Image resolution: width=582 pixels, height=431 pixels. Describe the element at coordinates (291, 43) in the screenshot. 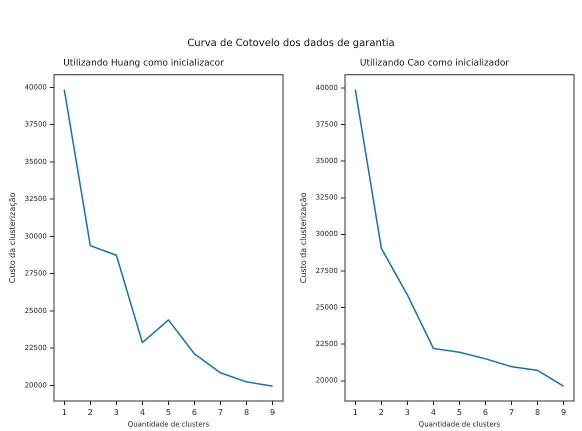

I see `text: Curva de Cotovelo dos dados de garantia` at that location.